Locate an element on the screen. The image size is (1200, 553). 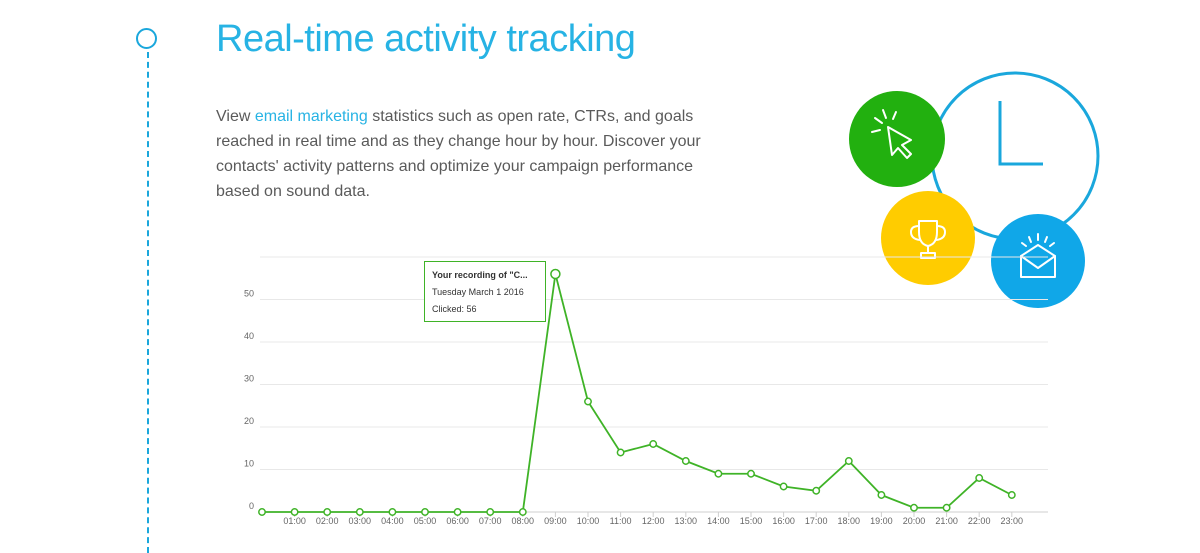
y-tick-label: 10 is located at coordinates (249, 464).